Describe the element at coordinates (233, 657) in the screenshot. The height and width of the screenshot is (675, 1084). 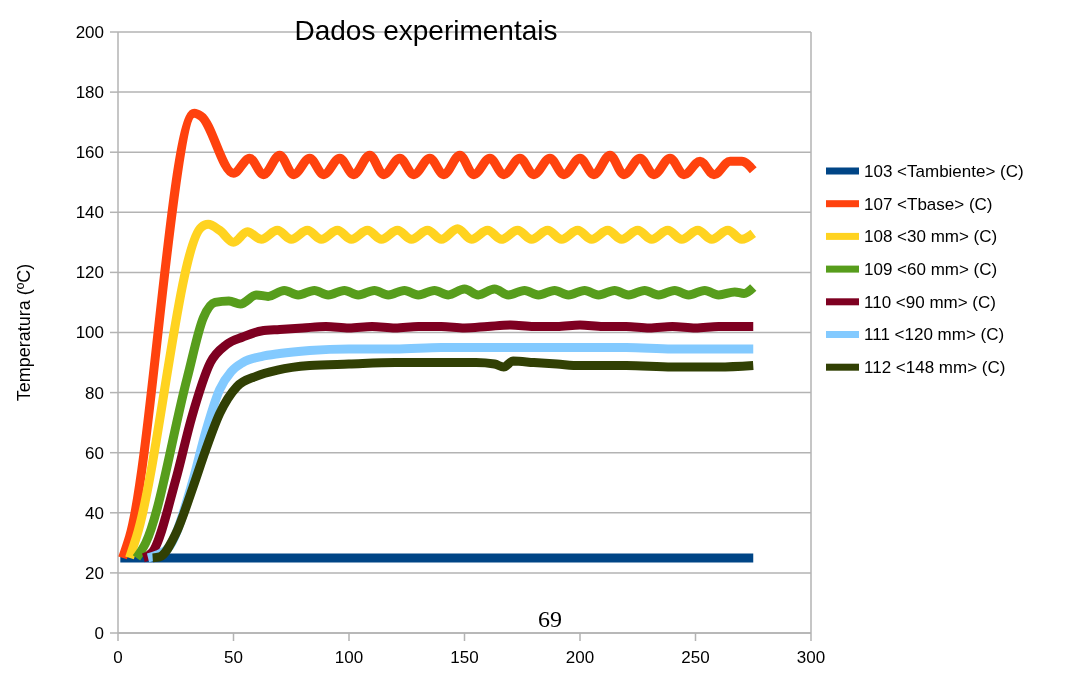
I see `x-tick-label: 50` at that location.